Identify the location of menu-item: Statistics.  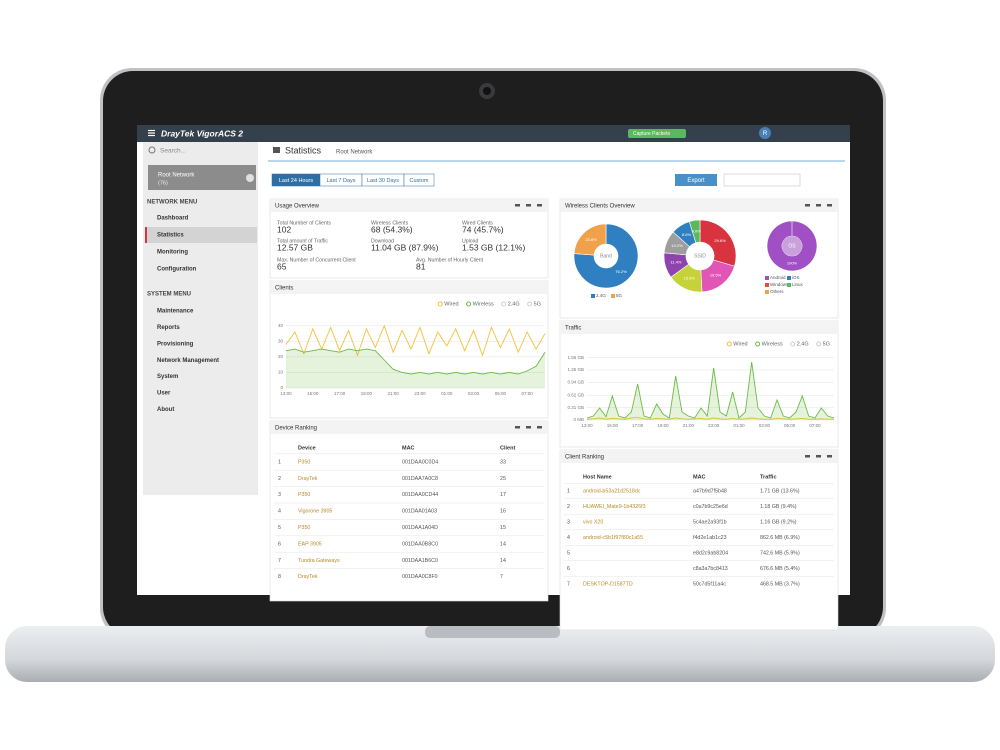
(170, 236).